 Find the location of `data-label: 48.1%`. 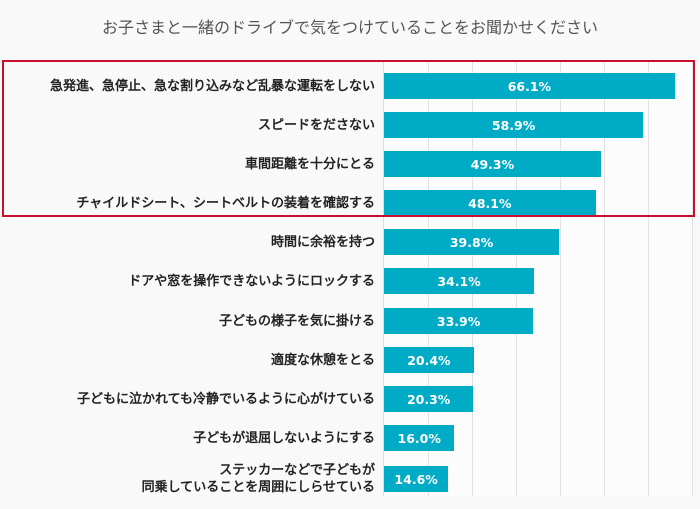

data-label: 48.1% is located at coordinates (490, 203).